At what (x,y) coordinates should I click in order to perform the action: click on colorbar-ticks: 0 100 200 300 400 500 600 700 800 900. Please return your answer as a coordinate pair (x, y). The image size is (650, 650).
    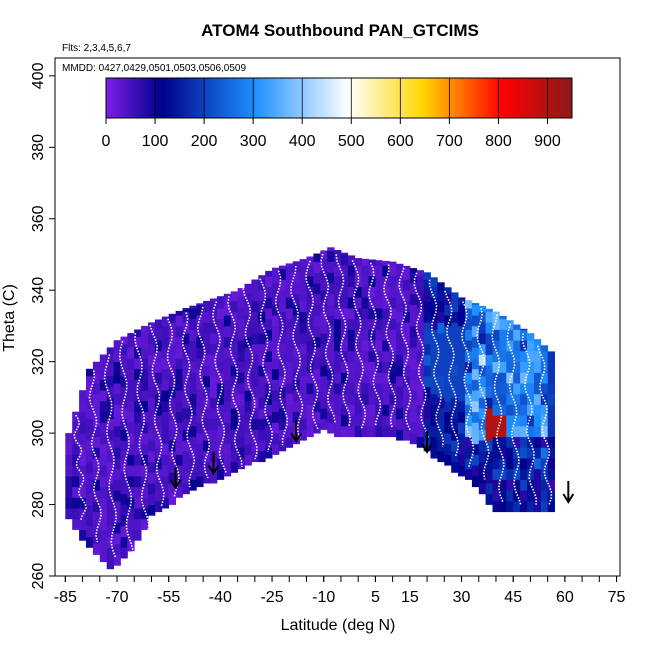
    Looking at the image, I should click on (331, 114).